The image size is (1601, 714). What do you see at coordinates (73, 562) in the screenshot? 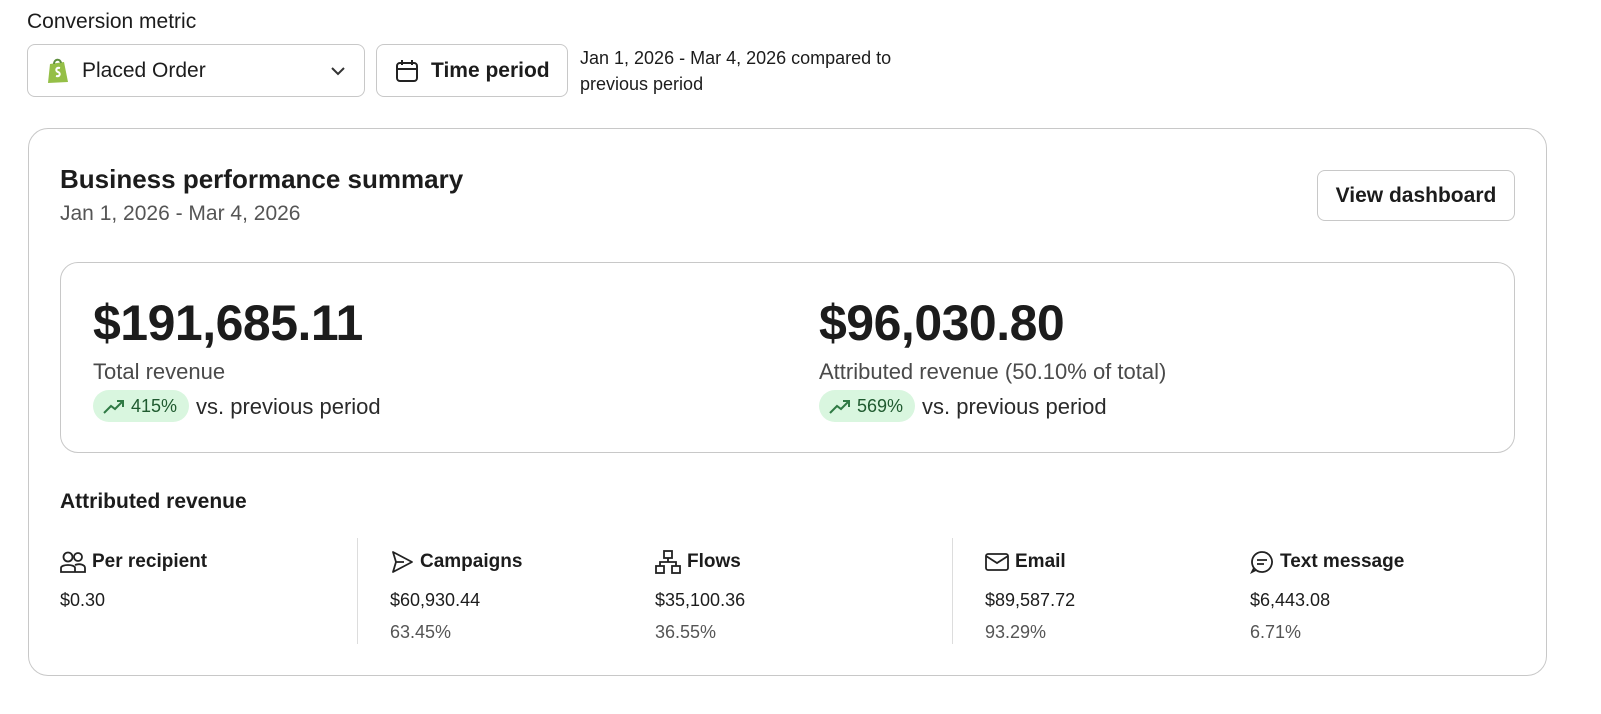
I see `people-icon` at bounding box center [73, 562].